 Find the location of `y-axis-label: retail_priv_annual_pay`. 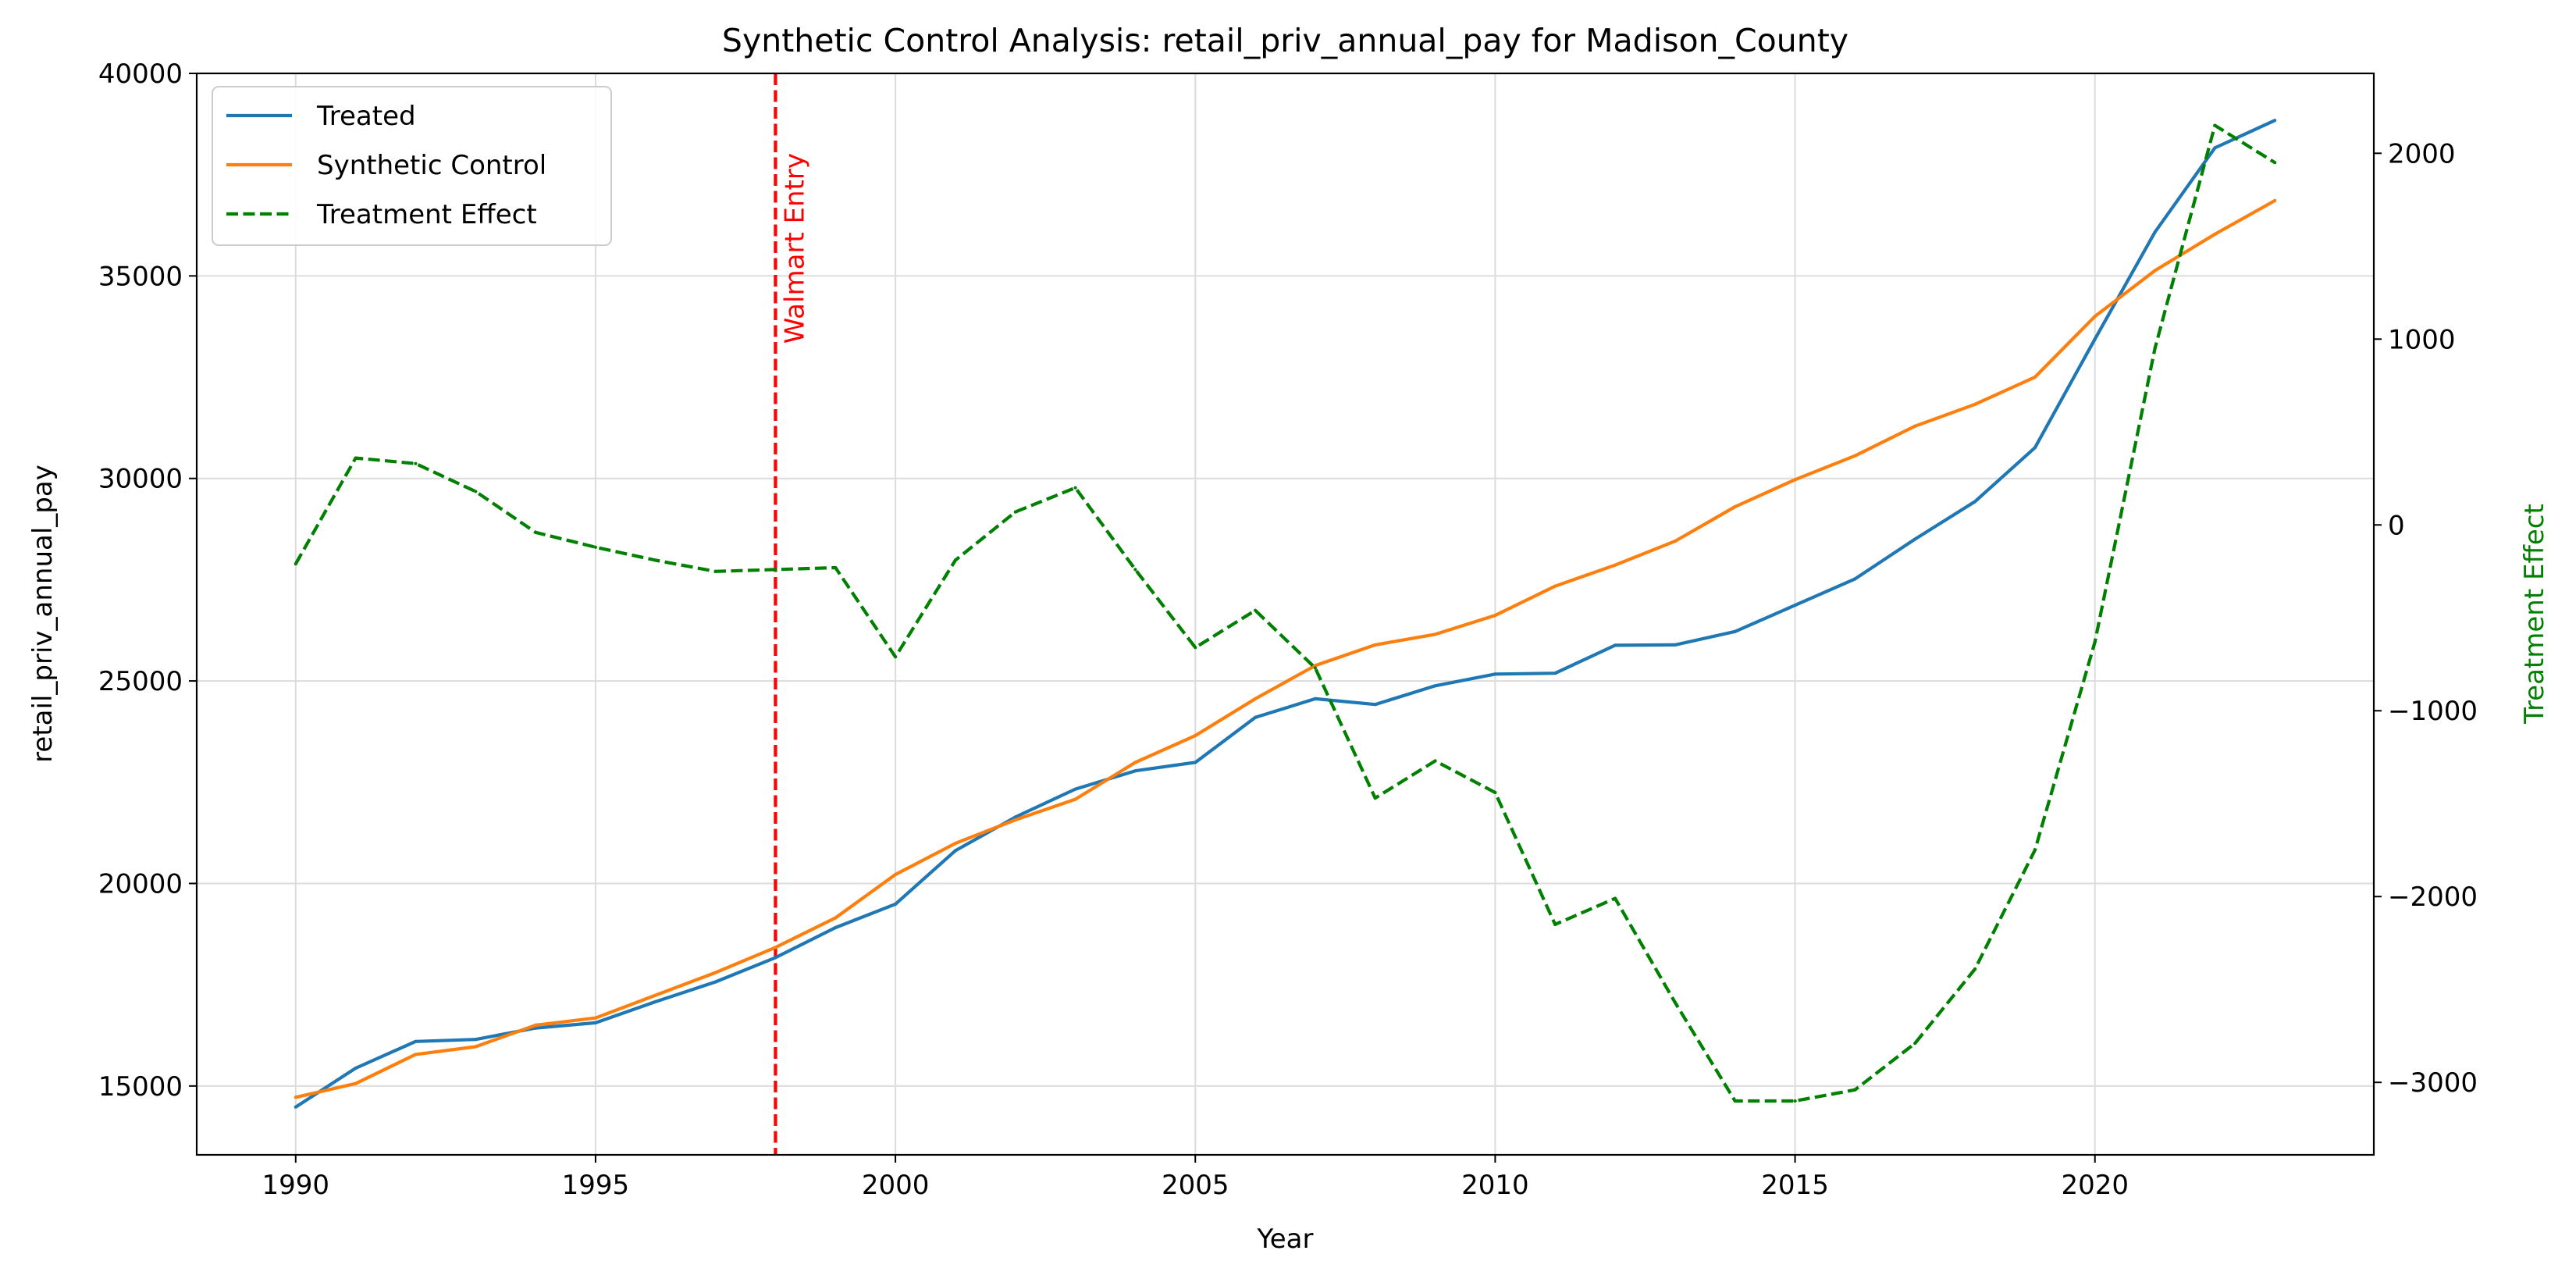

y-axis-label: retail_priv_annual_pay is located at coordinates (43, 614).